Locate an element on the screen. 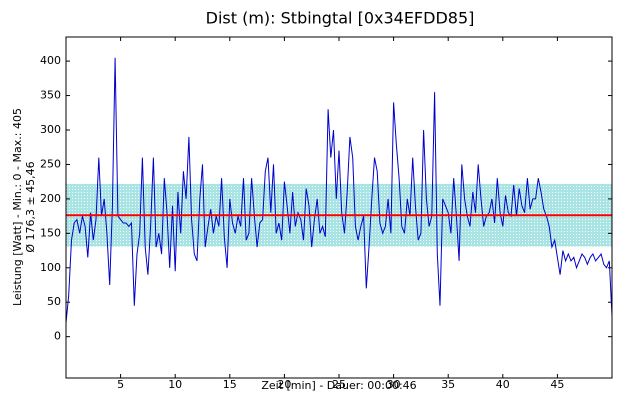  x-tick-label: 5 is located at coordinates (120, 384).